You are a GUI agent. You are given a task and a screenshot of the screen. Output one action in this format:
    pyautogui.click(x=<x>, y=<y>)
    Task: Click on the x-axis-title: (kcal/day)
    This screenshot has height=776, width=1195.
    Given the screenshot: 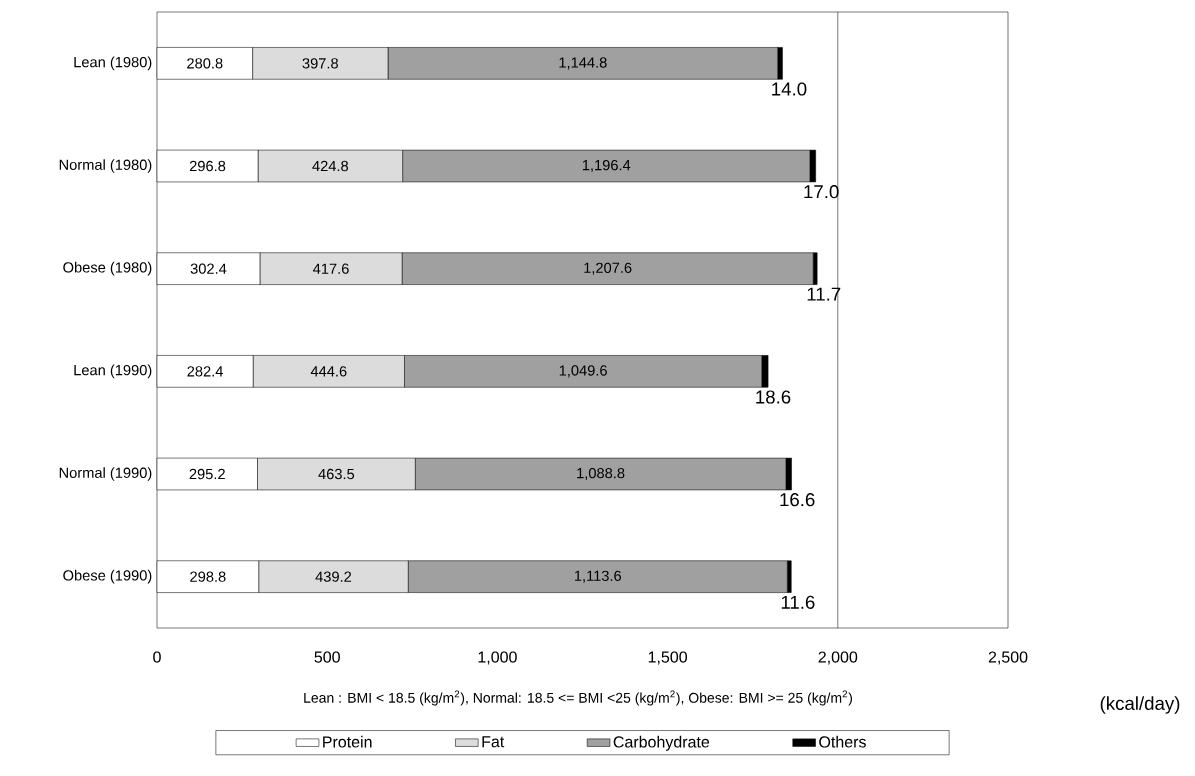 What is the action you would take?
    pyautogui.click(x=1140, y=705)
    